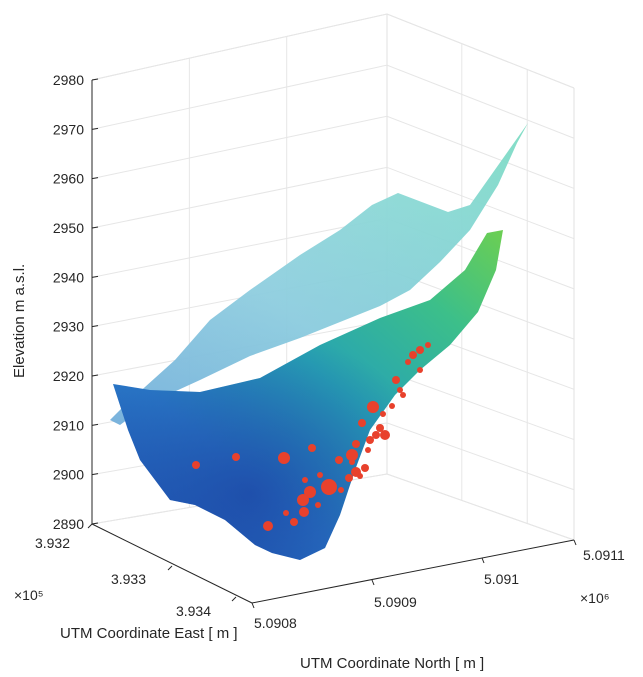 The width and height of the screenshot is (643, 677). What do you see at coordinates (19, 321) in the screenshot?
I see `z-axis-title: Elevation m a.s.l.` at bounding box center [19, 321].